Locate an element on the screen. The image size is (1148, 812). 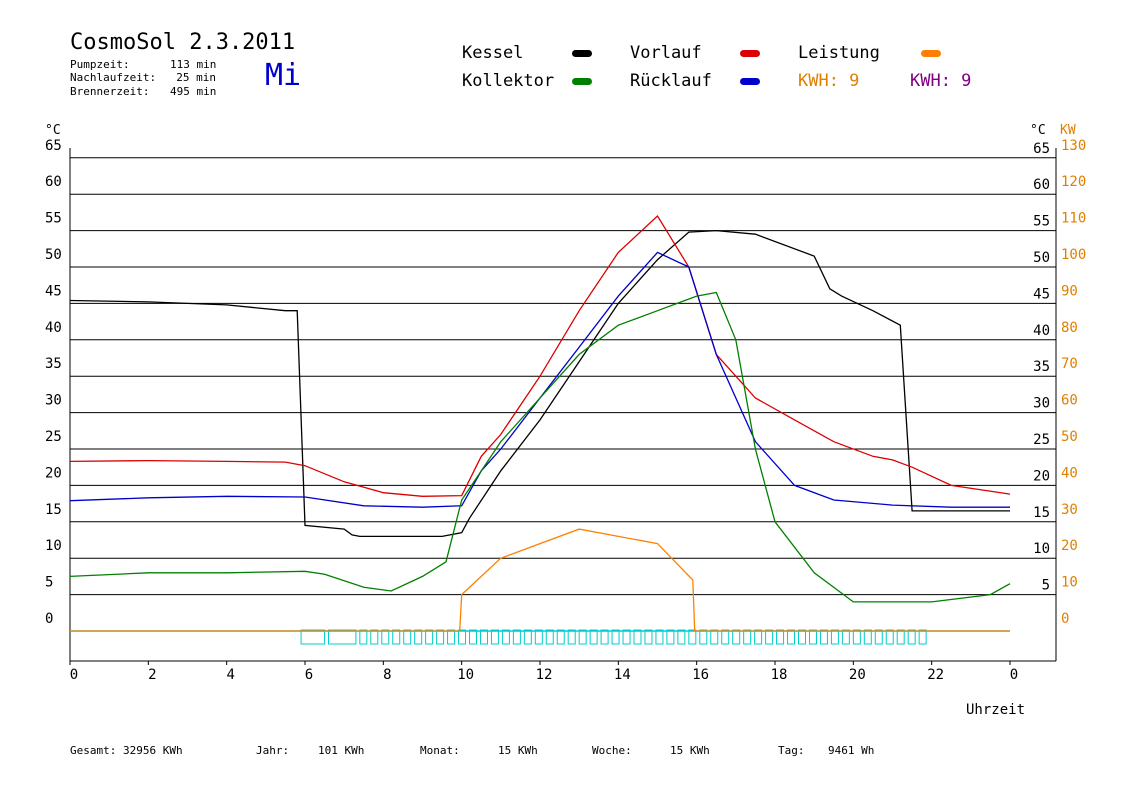
stat-brennerzeit: Brennerzeit: 495 min is located at coordinates (143, 91).